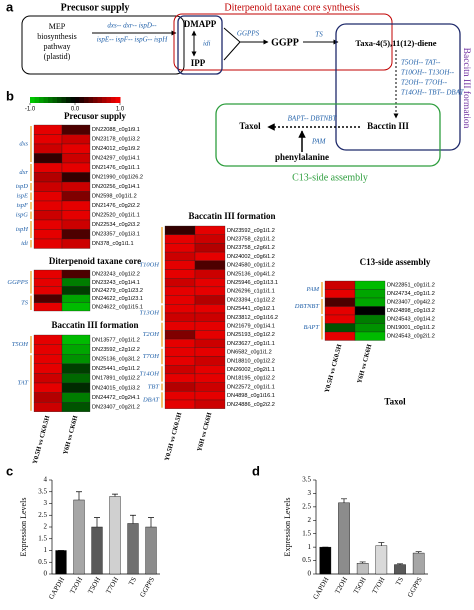  What do you see at coordinates (22, 215) in the screenshot?
I see `group-label: ispG` at bounding box center [22, 215].